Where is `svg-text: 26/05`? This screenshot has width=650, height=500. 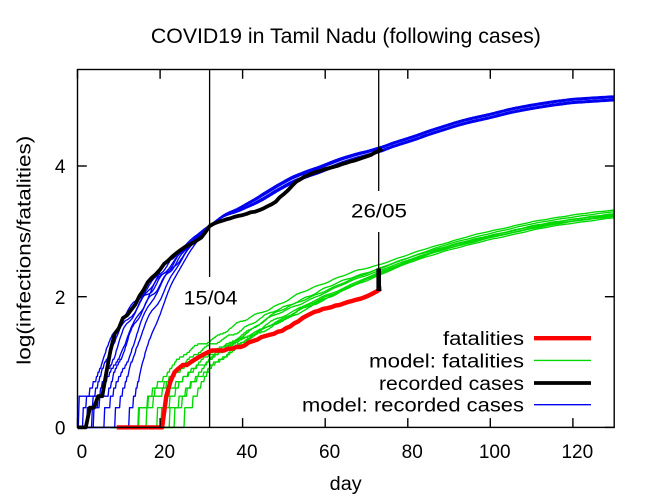
svg-text: 26/05 is located at coordinates (379, 212).